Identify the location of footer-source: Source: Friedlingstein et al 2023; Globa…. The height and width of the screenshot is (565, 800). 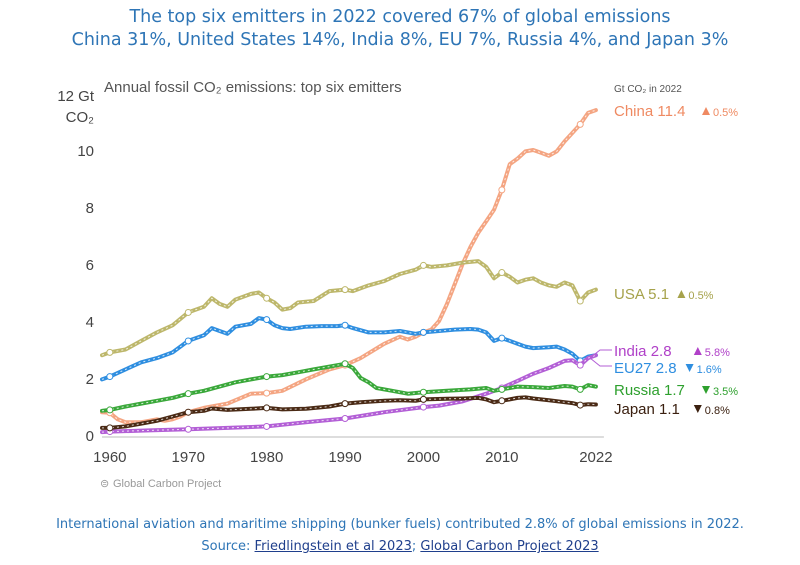
(400, 547).